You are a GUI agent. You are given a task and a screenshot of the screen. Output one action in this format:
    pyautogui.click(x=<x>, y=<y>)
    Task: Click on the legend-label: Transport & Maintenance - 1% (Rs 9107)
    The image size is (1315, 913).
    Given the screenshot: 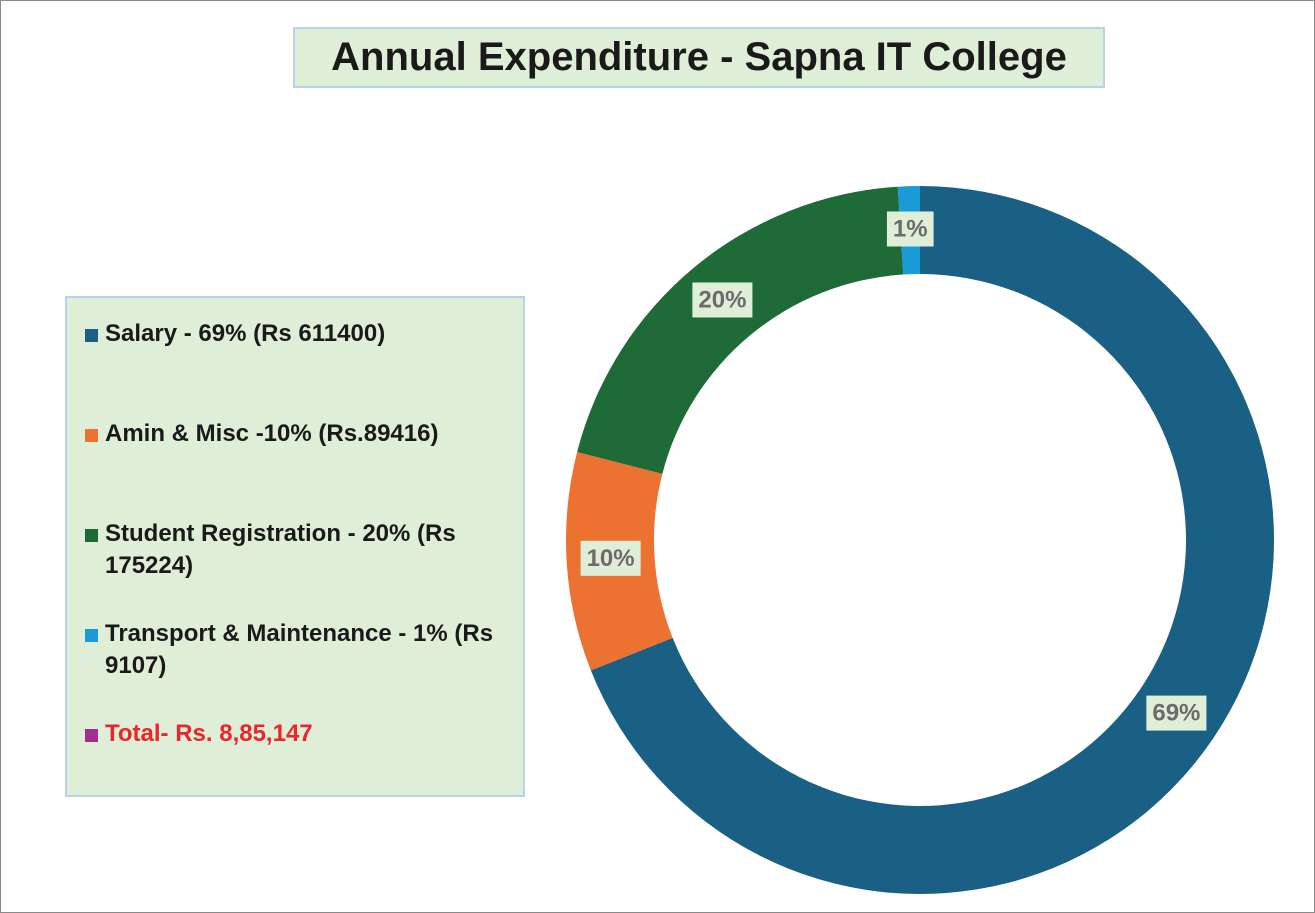 What is the action you would take?
    pyautogui.click(x=299, y=649)
    